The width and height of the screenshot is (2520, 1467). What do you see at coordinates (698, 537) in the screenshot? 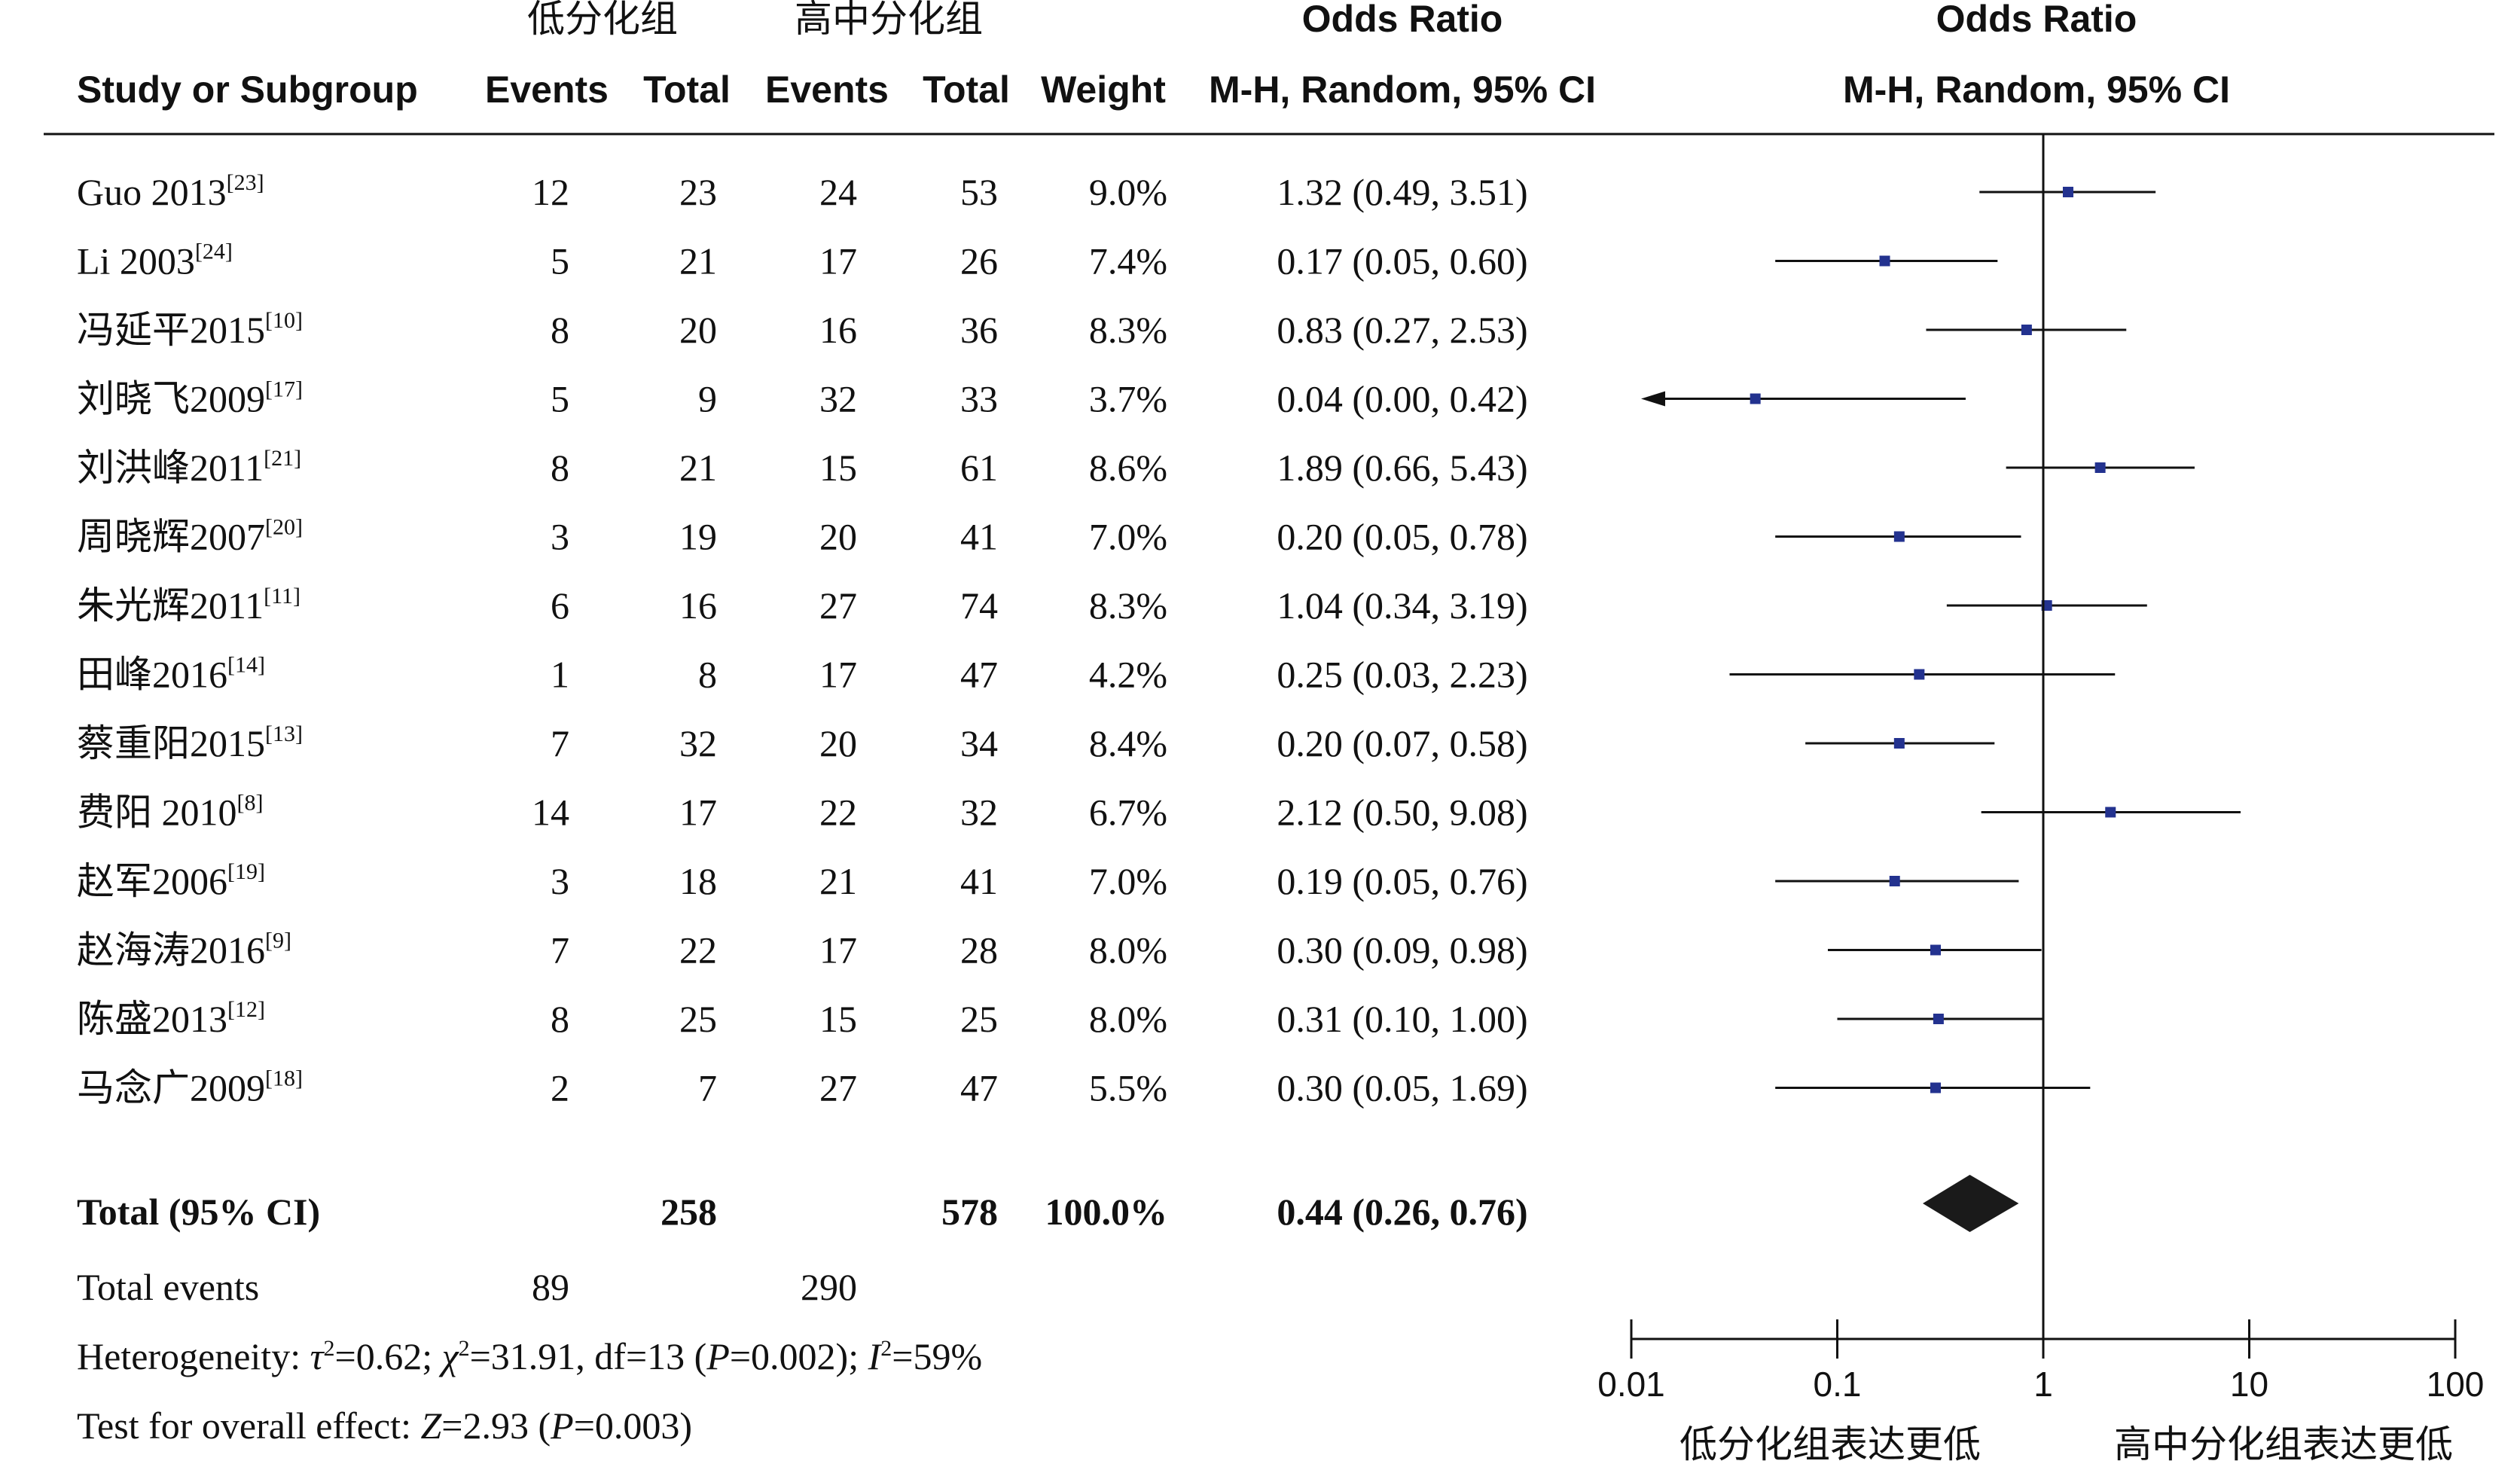
I see `total1-cell: 19` at bounding box center [698, 537].